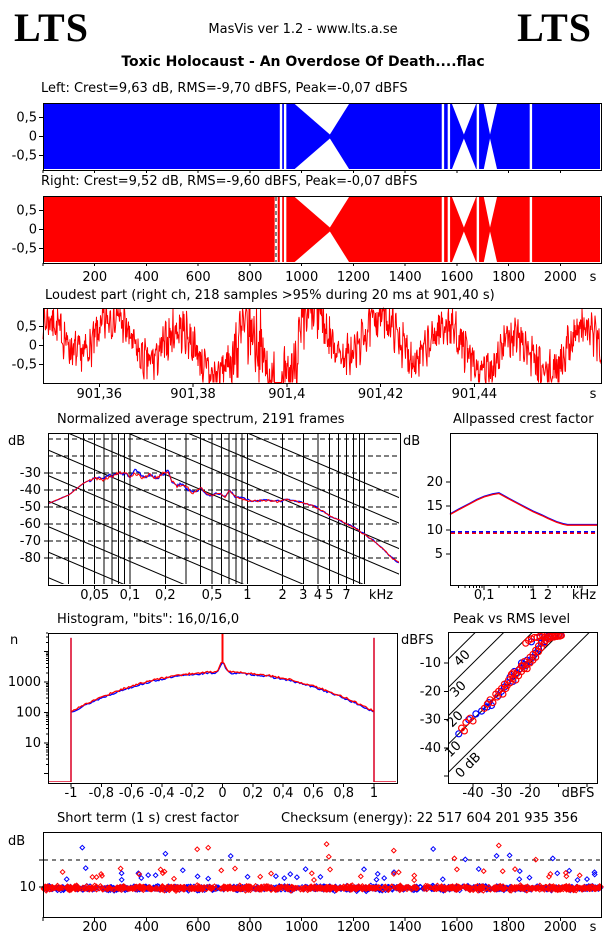  Describe the element at coordinates (578, 793) in the screenshot. I see `tick-label: dBFS` at that location.